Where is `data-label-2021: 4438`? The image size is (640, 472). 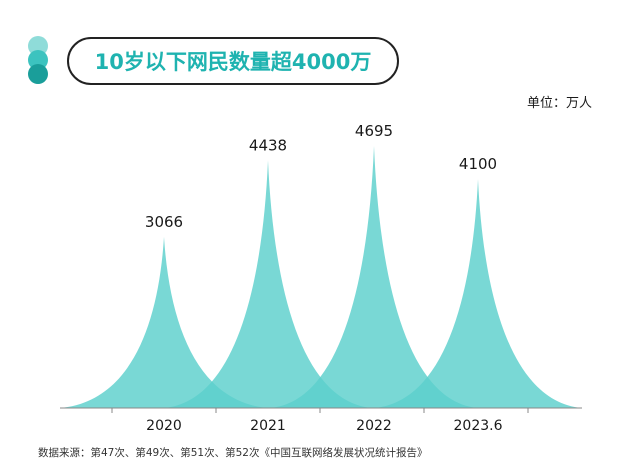 data-label-2021: 4438 is located at coordinates (268, 145).